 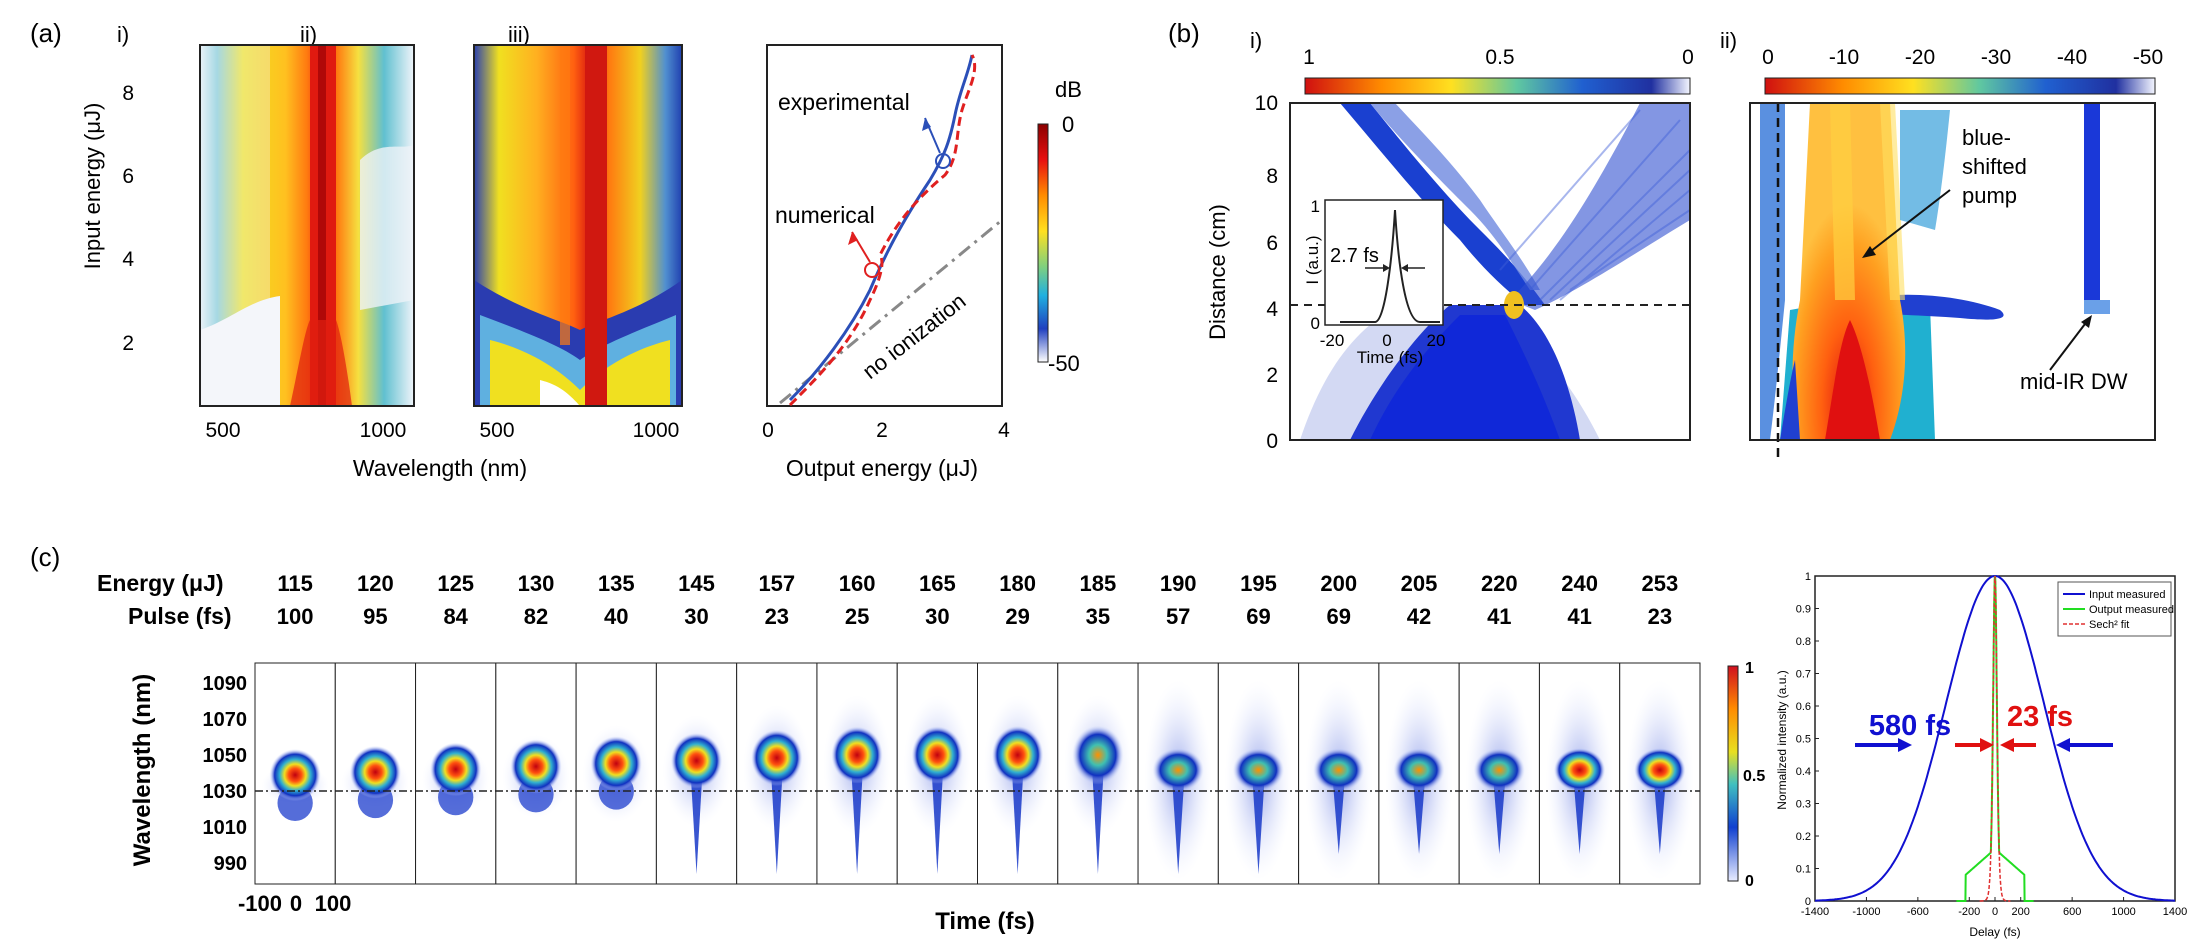 I want to click on energy-value-17: 253, so click(x=1660, y=583).